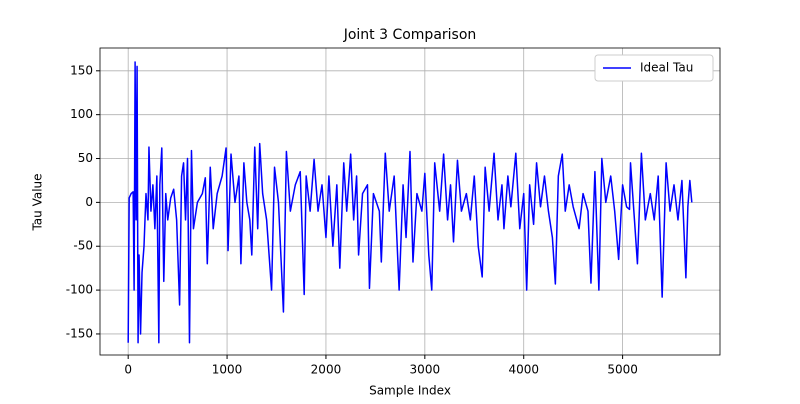 This screenshot has width=800, height=404. I want to click on y-tick-label: 50, so click(85, 158).